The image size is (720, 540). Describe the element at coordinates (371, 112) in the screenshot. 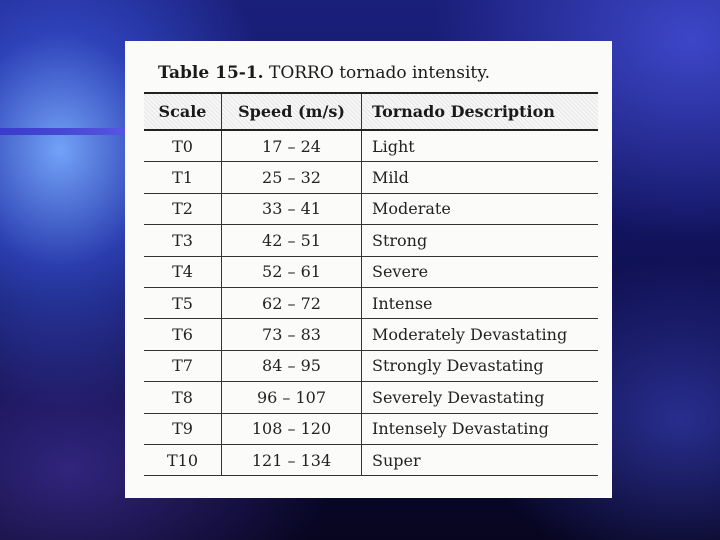

I see `table-header-row: Scale Speed (m/s) Tornado Description` at that location.